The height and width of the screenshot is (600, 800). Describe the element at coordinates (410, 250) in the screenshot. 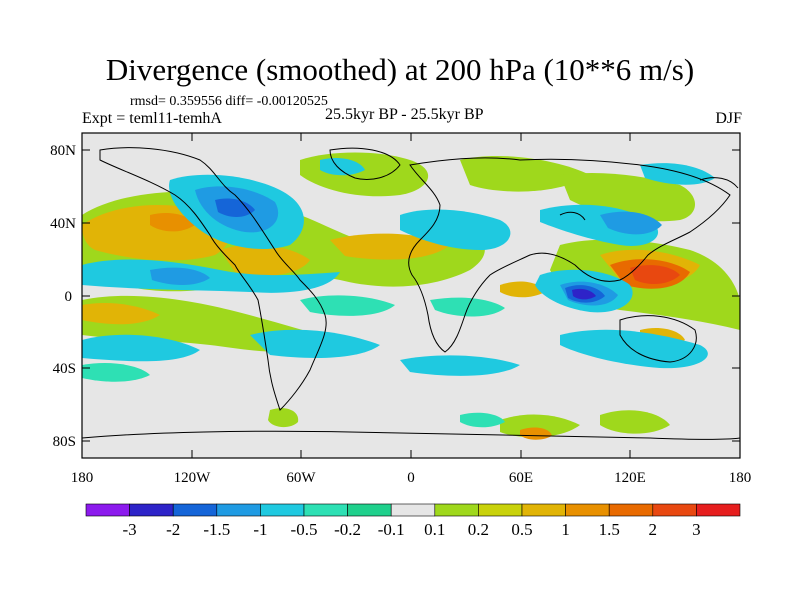

I see `negative-contours-high` at that location.